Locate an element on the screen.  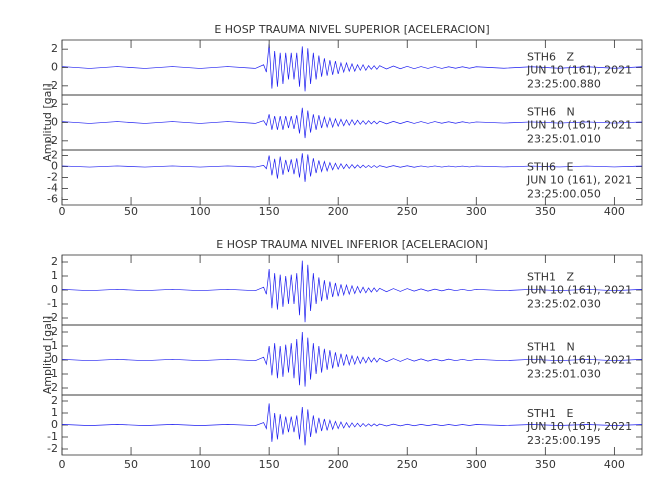
station-label: STH1 N is located at coordinates (551, 346).